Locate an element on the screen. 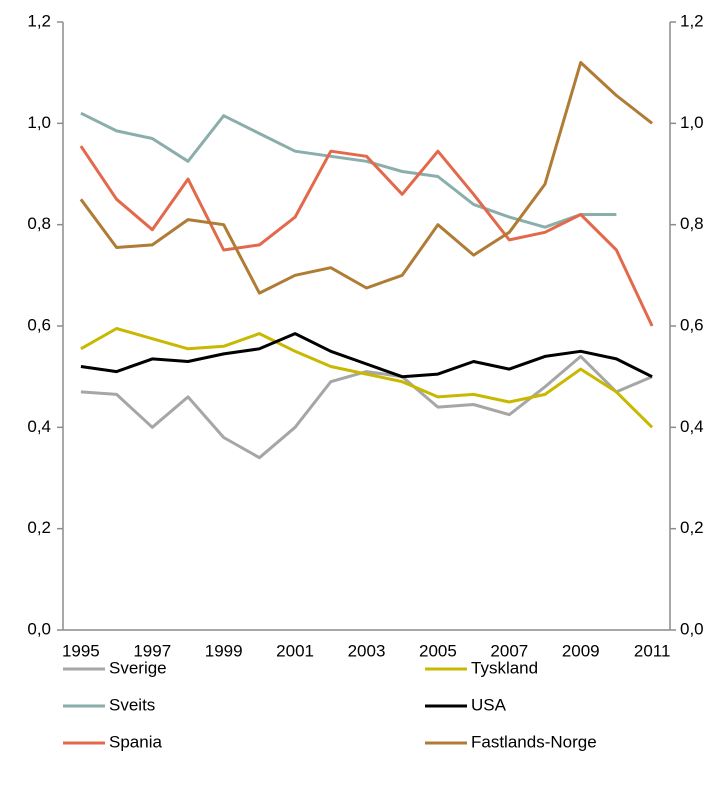  x-tick-label: 1997 is located at coordinates (152, 650).